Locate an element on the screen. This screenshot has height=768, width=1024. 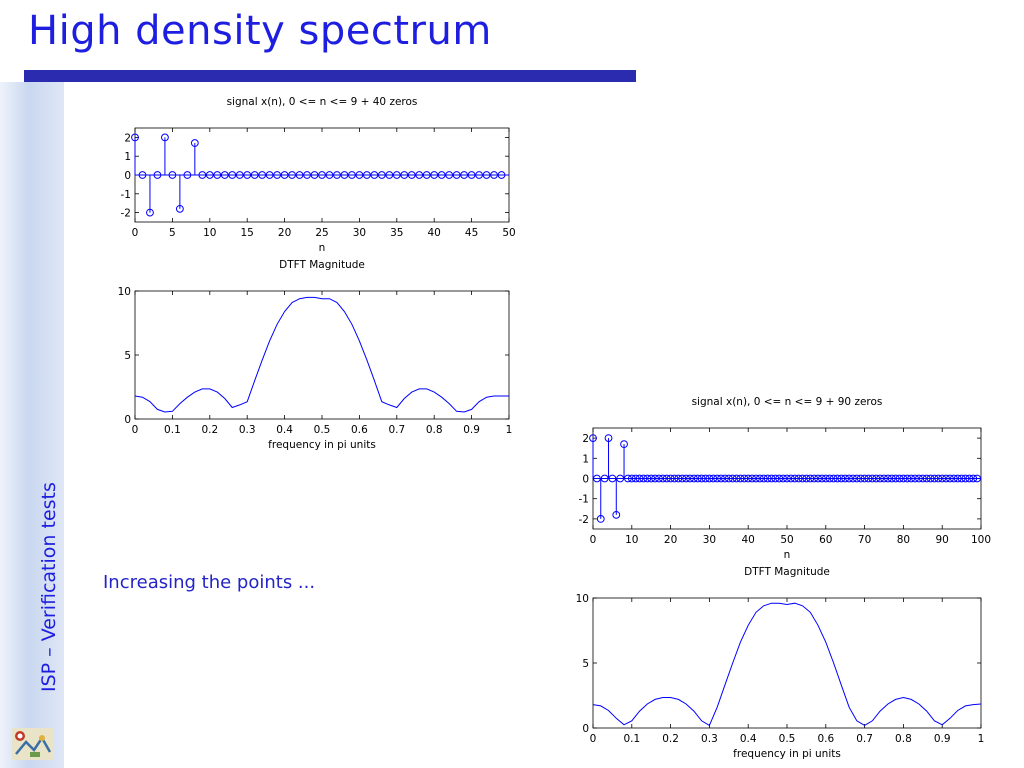
magnitude-line is located at coordinates (787, 664).